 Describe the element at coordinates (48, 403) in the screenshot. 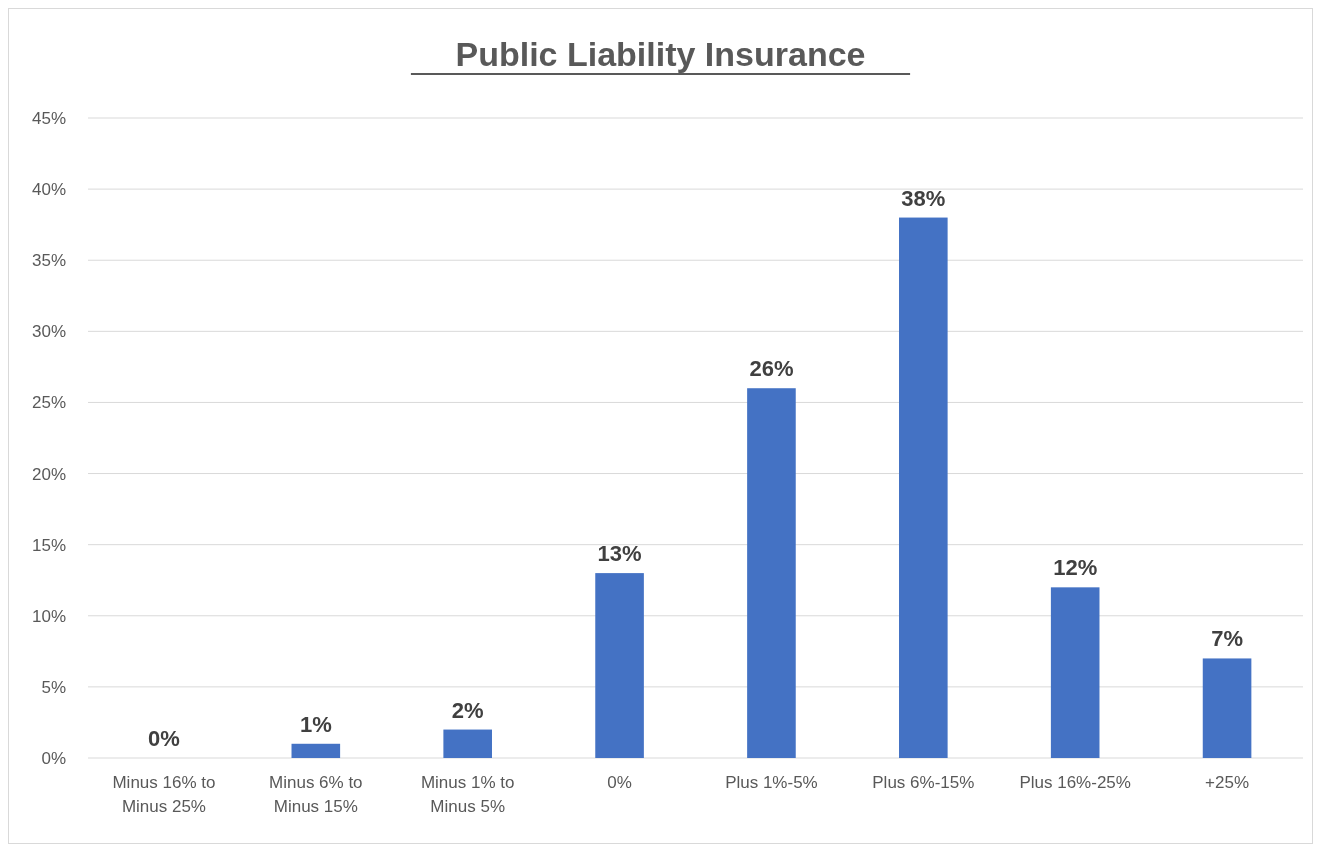

I see `y-tick-label: 25%` at that location.